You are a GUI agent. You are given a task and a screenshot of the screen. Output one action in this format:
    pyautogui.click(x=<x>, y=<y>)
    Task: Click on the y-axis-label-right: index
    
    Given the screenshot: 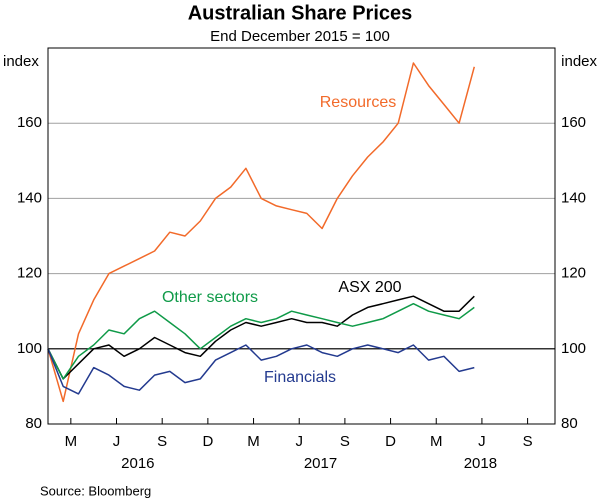 What is the action you would take?
    pyautogui.click(x=579, y=61)
    